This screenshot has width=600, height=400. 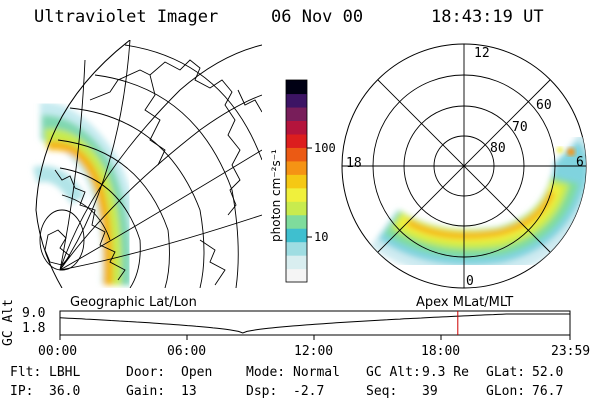 I want to click on mlt-label-12: 12, so click(x=482, y=53).